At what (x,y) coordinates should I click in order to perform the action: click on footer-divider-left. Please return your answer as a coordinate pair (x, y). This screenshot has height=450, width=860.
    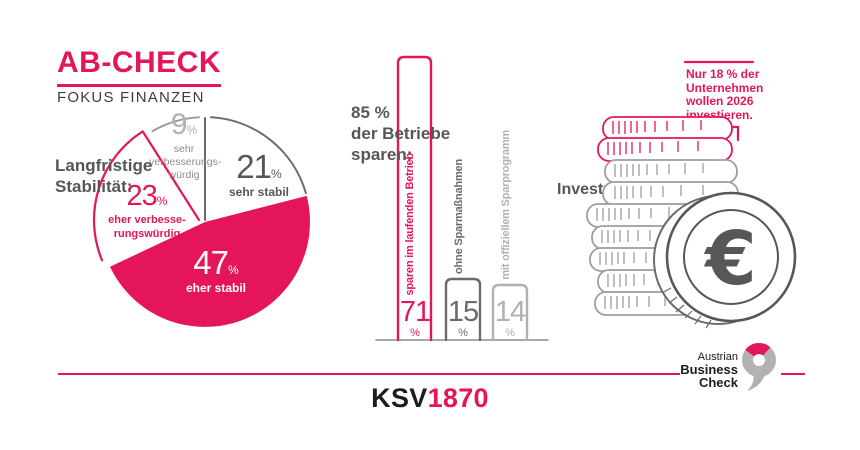
    Looking at the image, I should click on (369, 374).